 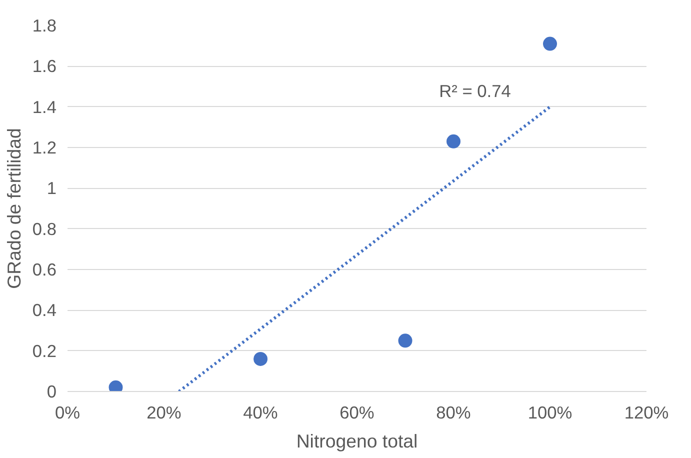 I want to click on y-tick-label: 1.2, so click(x=44, y=148).